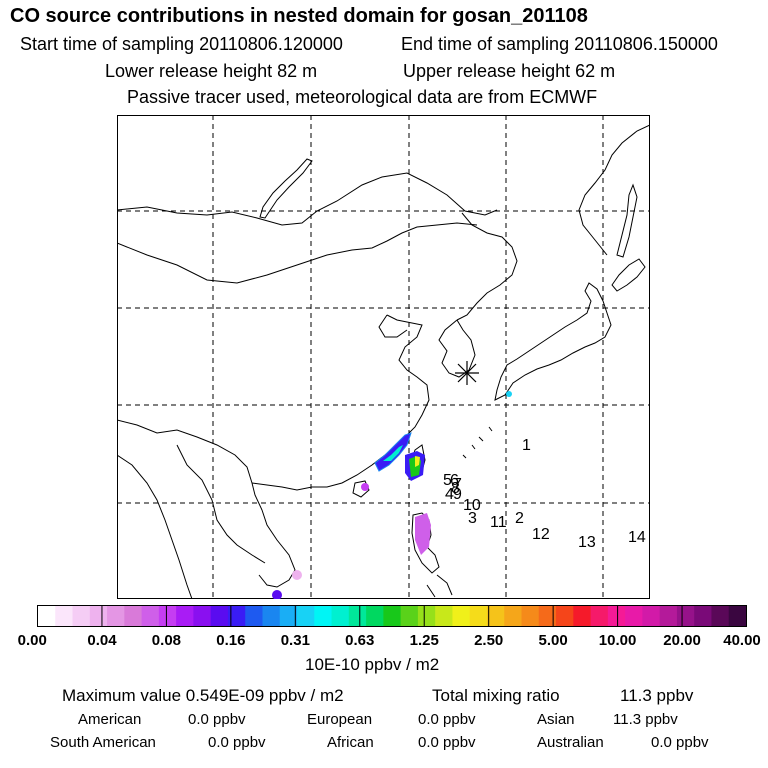  Describe the element at coordinates (295, 640) in the screenshot. I see `colorbar-label: 0.31` at that location.